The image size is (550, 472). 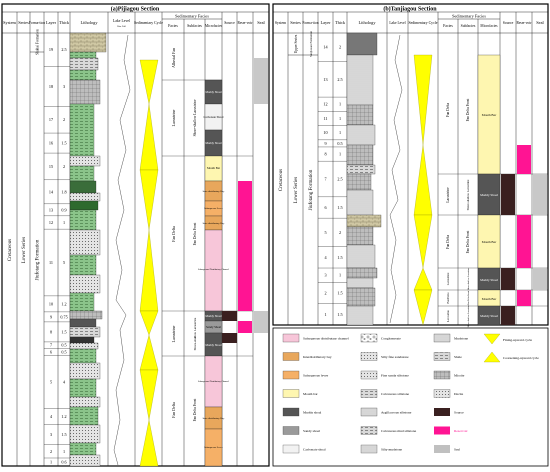 What do you see at coordinates (469, 298) in the screenshot?
I see `subfacies-b-4: Fan Delta Front` at bounding box center [469, 298].